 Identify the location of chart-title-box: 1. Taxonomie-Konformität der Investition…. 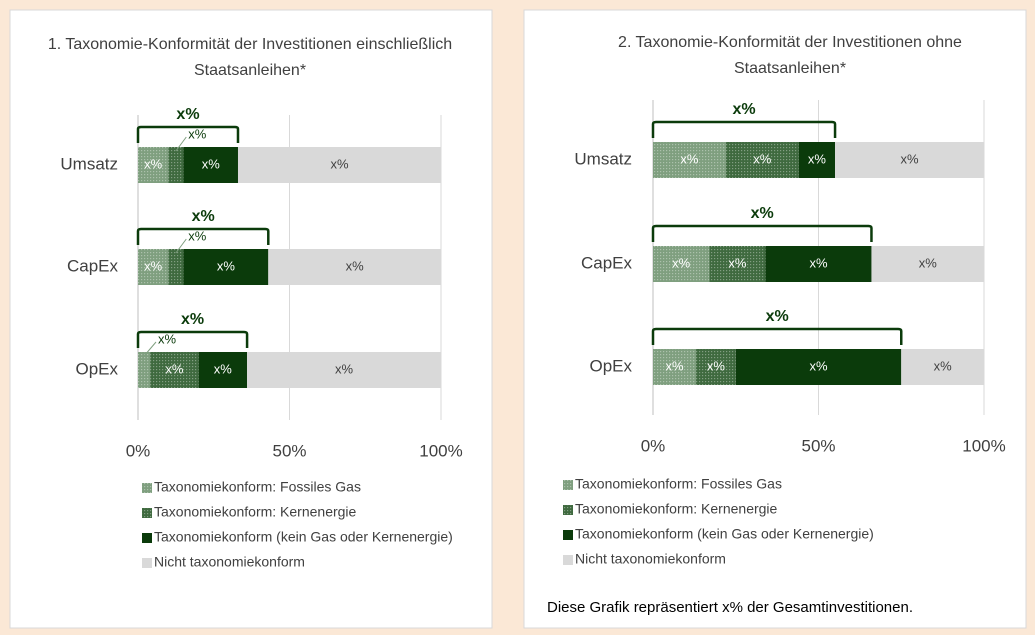
(250, 57).